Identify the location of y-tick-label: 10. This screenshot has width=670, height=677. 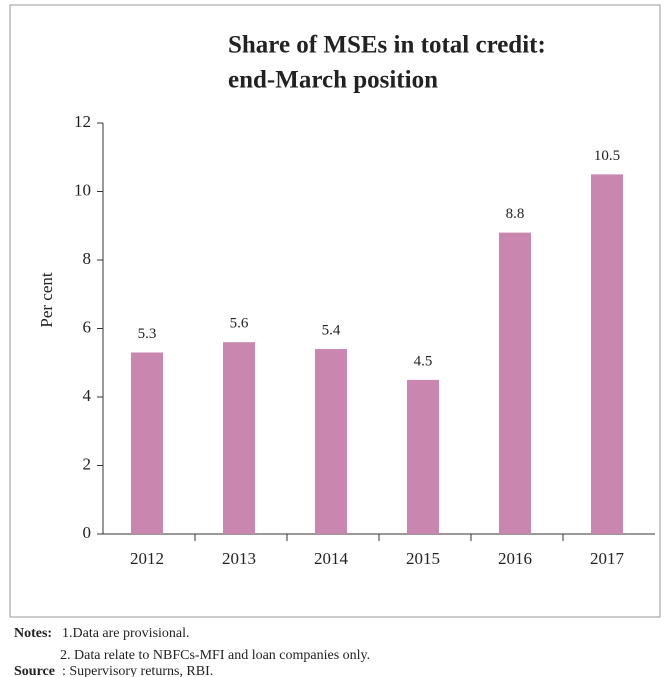
(82, 189).